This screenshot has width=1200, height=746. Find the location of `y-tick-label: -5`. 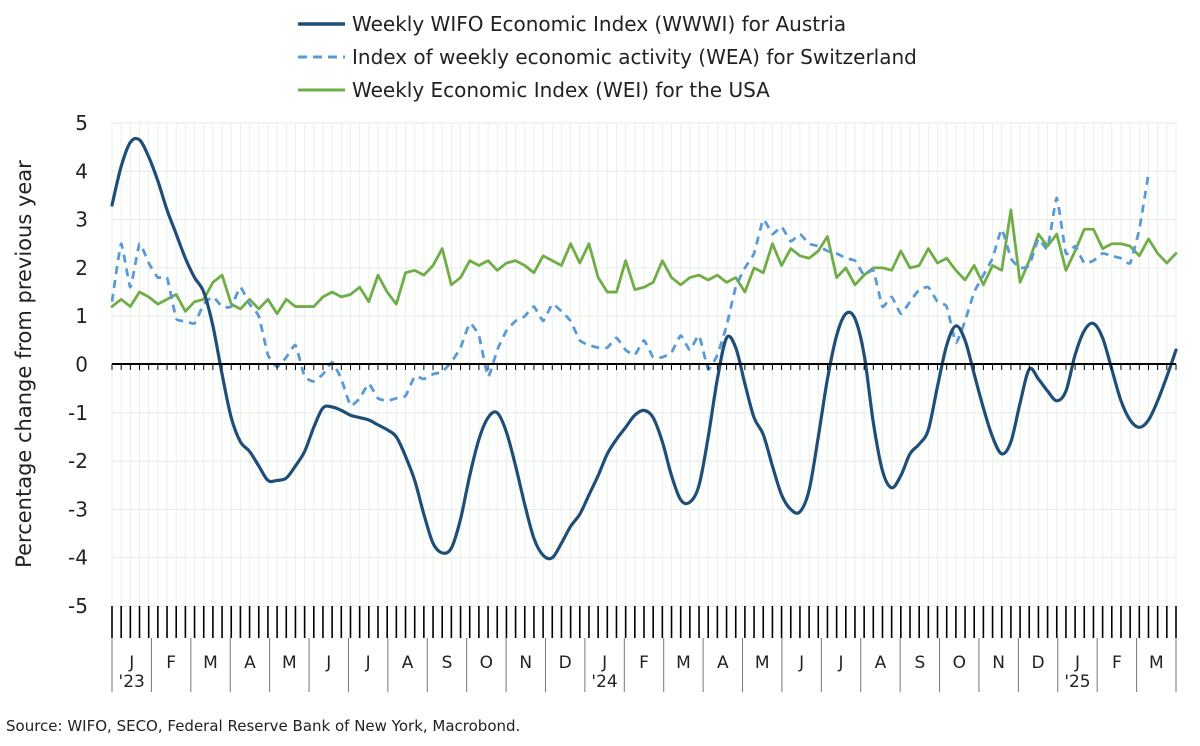

y-tick-label: -5 is located at coordinates (78, 606).